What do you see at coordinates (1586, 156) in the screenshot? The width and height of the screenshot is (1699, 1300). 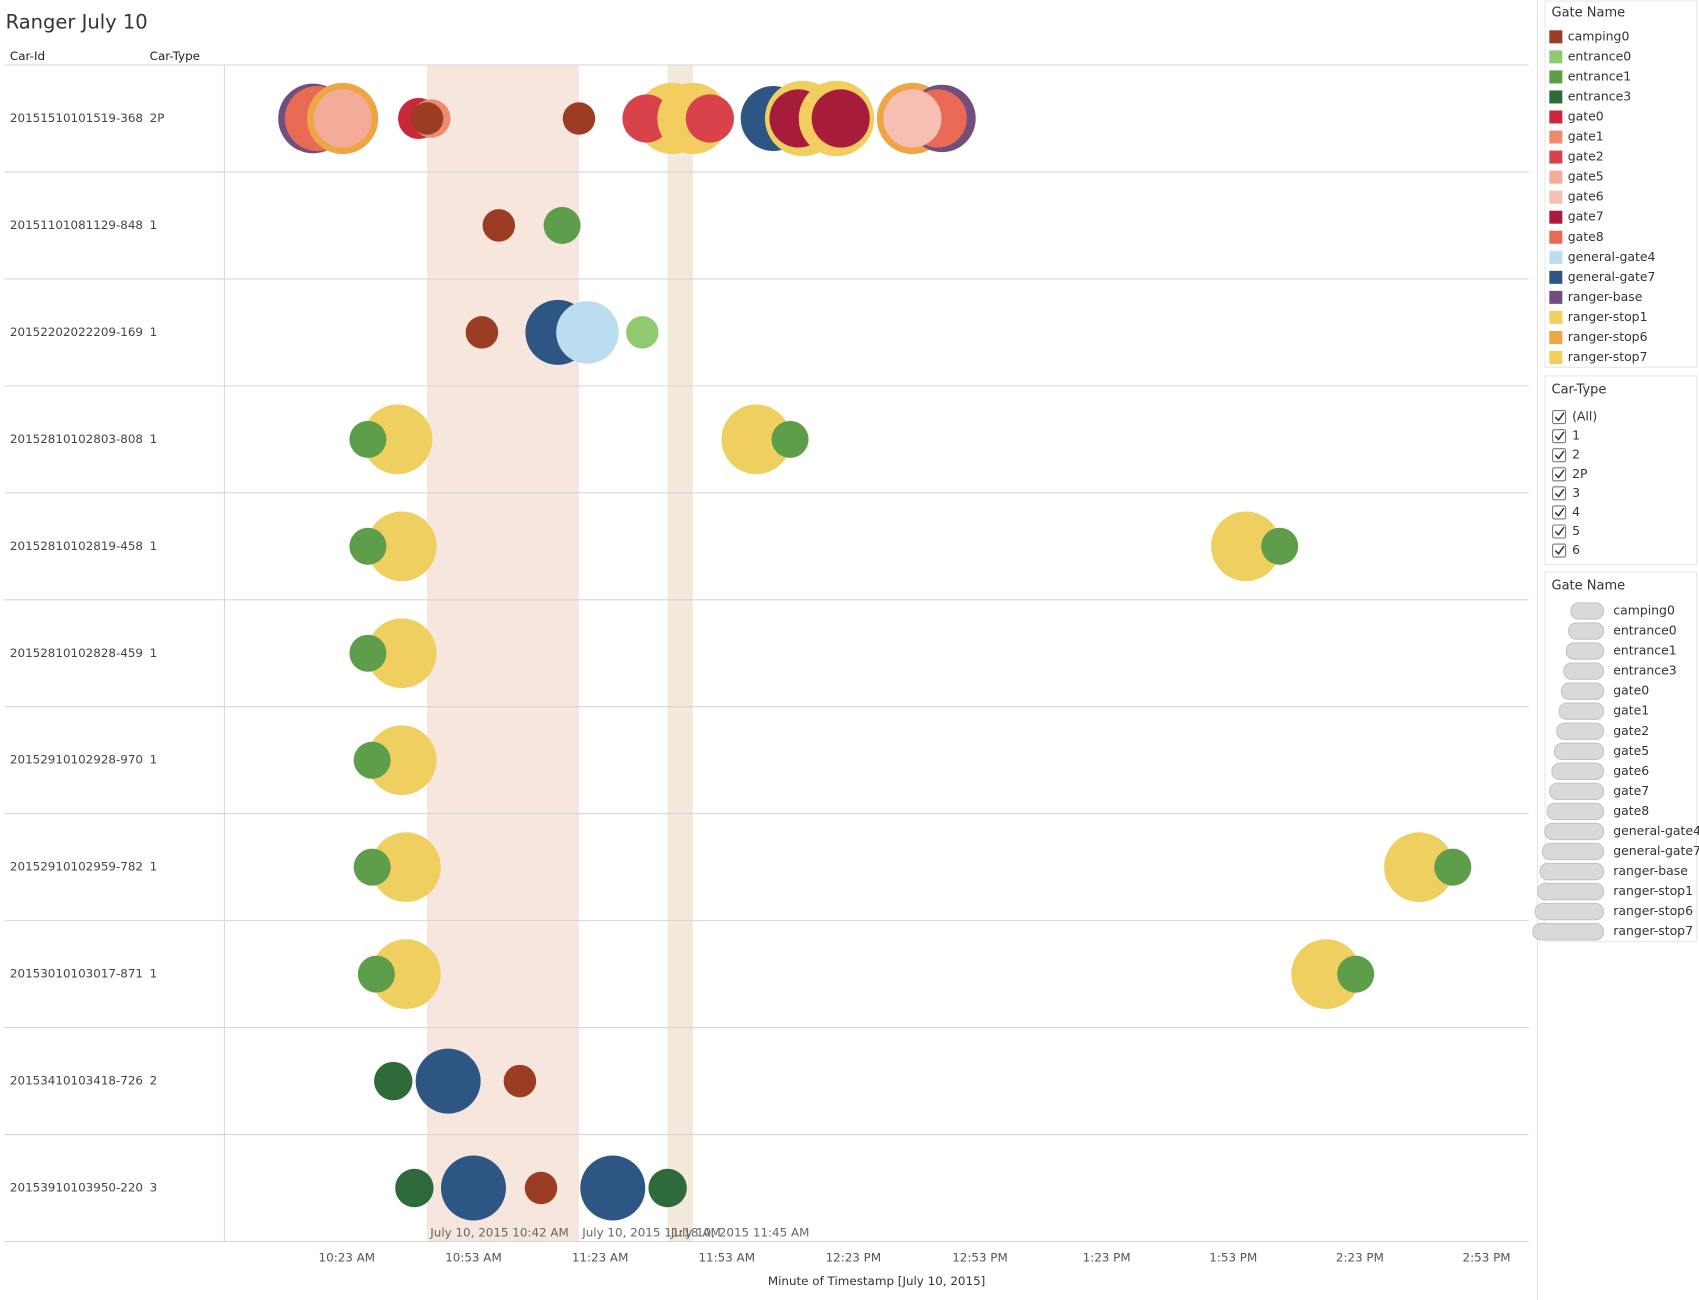 I see `legend-label: gate2` at bounding box center [1586, 156].